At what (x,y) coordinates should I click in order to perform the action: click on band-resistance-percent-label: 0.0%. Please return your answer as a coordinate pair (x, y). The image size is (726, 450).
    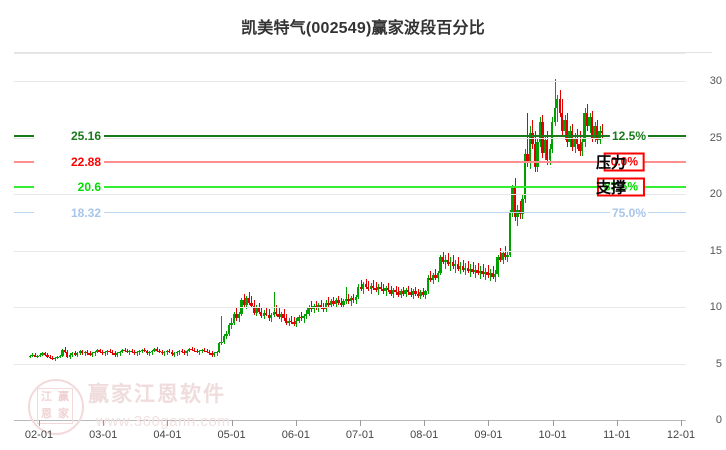
    Looking at the image, I should click on (624, 162).